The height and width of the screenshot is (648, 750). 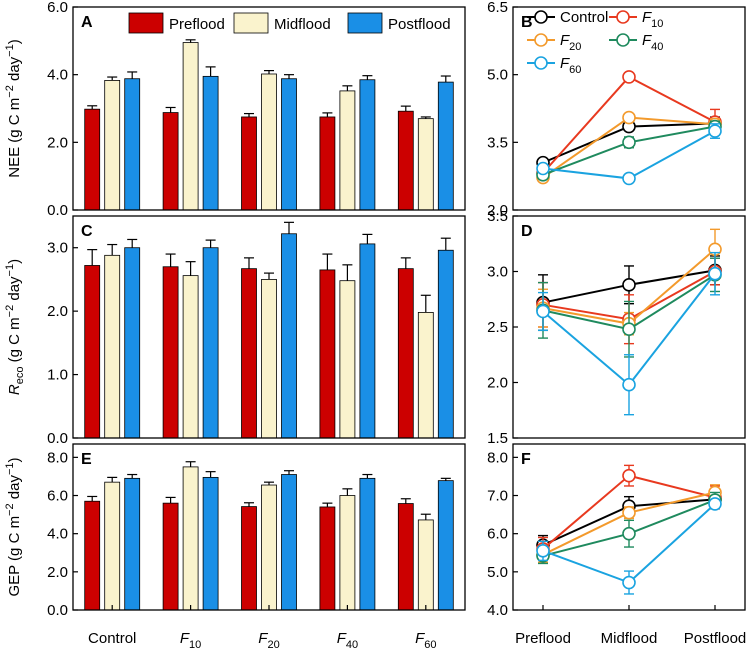 What do you see at coordinates (249, 163) in the screenshot?
I see `bar-A-Preflood-F20` at bounding box center [249, 163].